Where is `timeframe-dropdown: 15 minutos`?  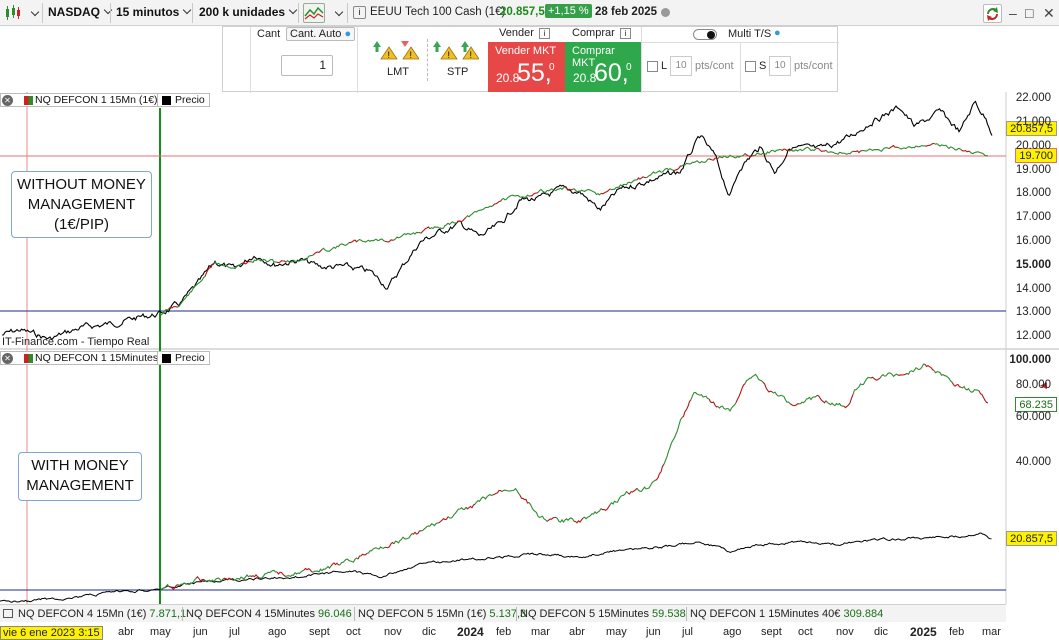 timeframe-dropdown: 15 minutos is located at coordinates (154, 12).